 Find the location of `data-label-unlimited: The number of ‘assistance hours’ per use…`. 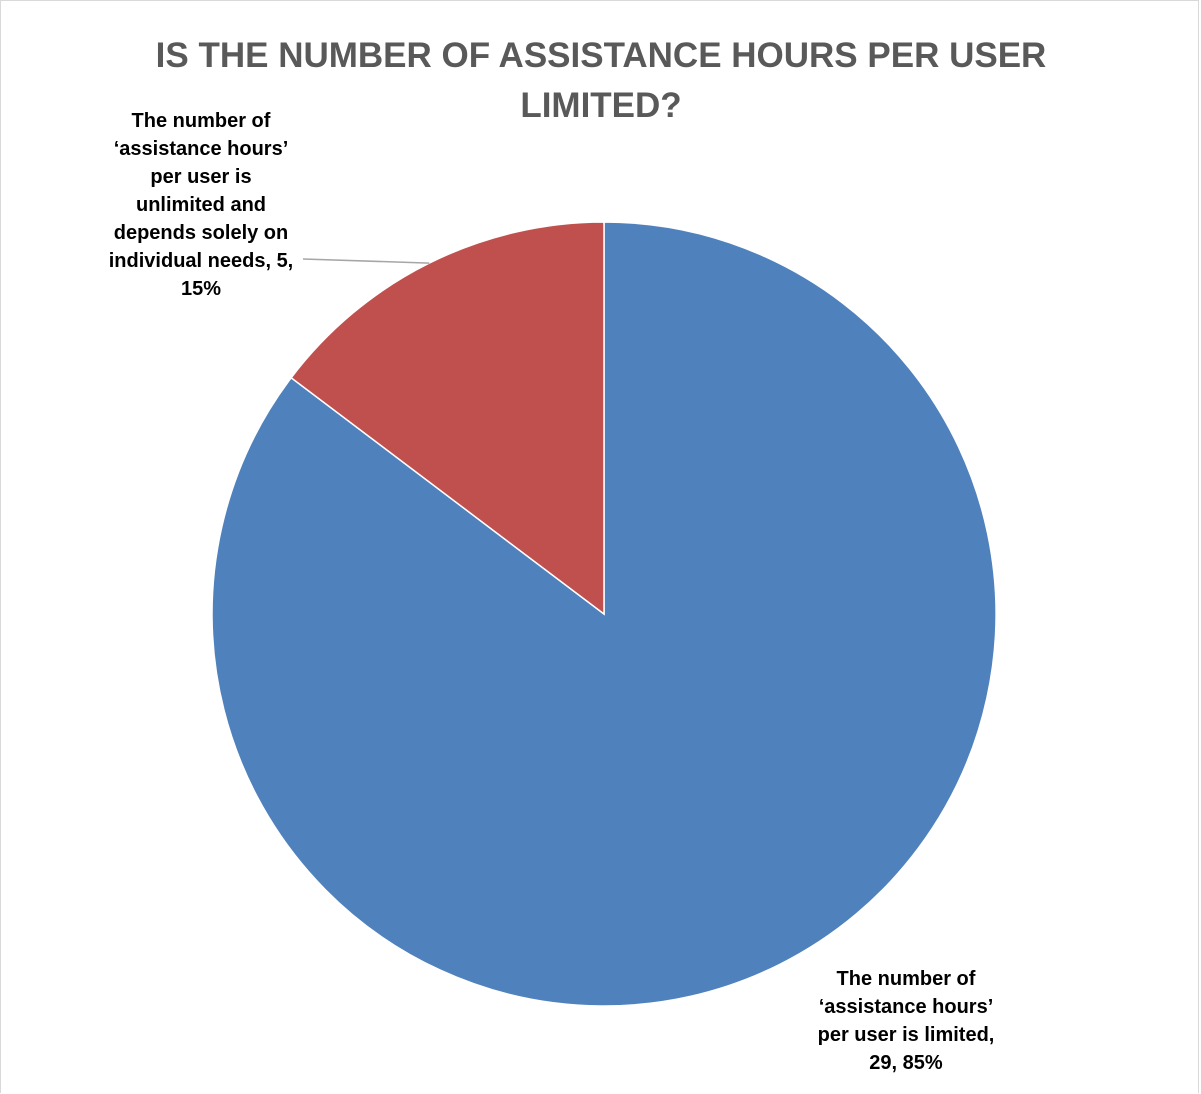

data-label-unlimited: The number of ‘assistance hours’ per use… is located at coordinates (201, 205).